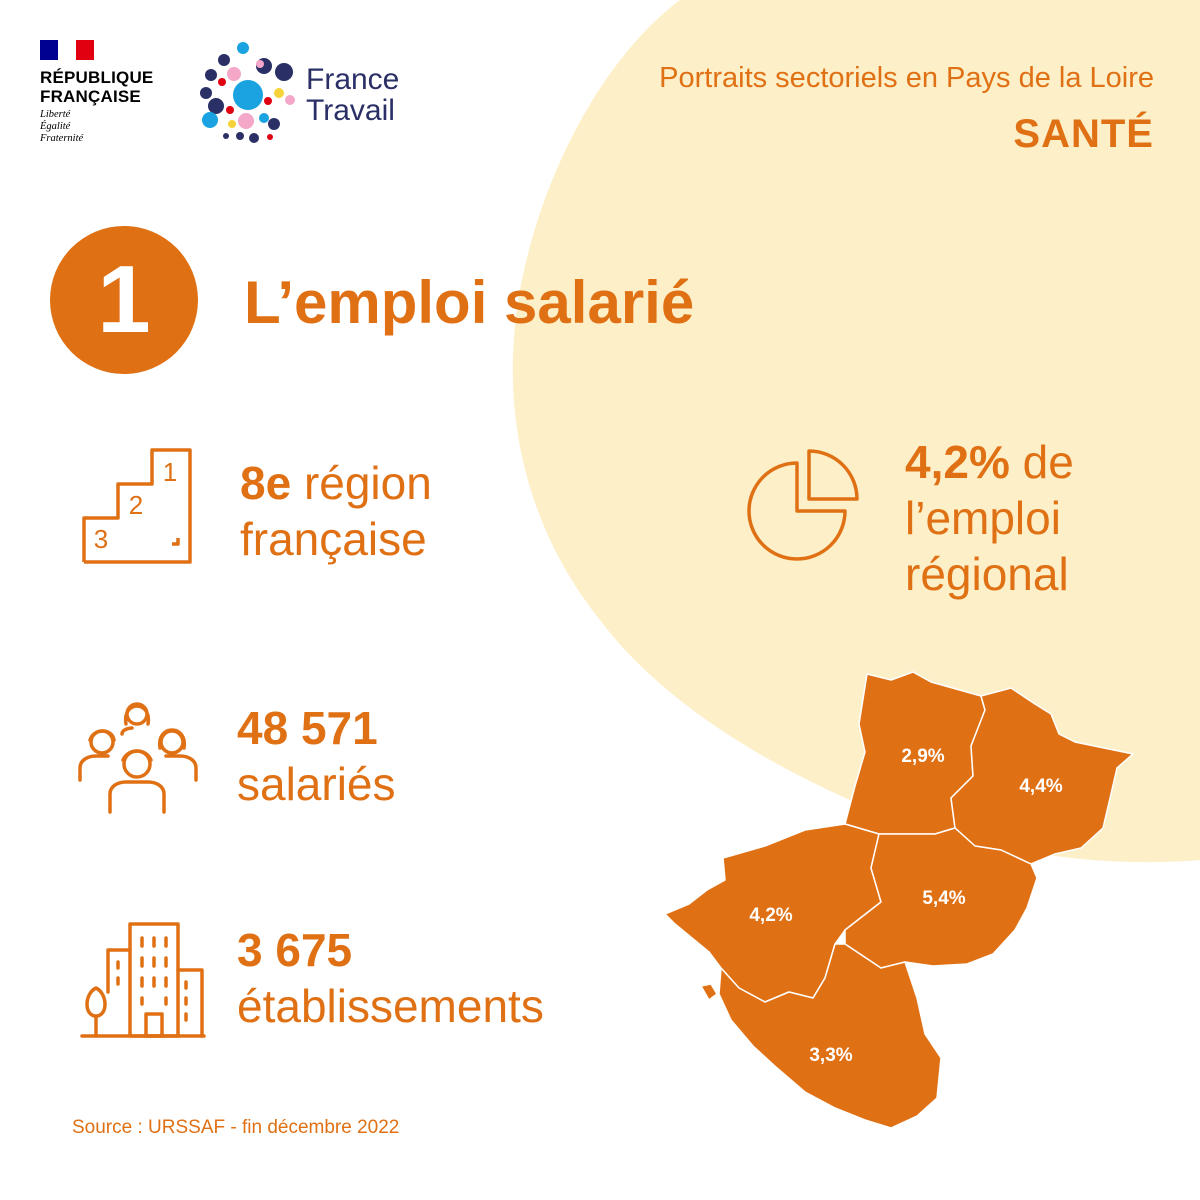  Describe the element at coordinates (361, 483) in the screenshot. I see `rank-text1: région` at that location.